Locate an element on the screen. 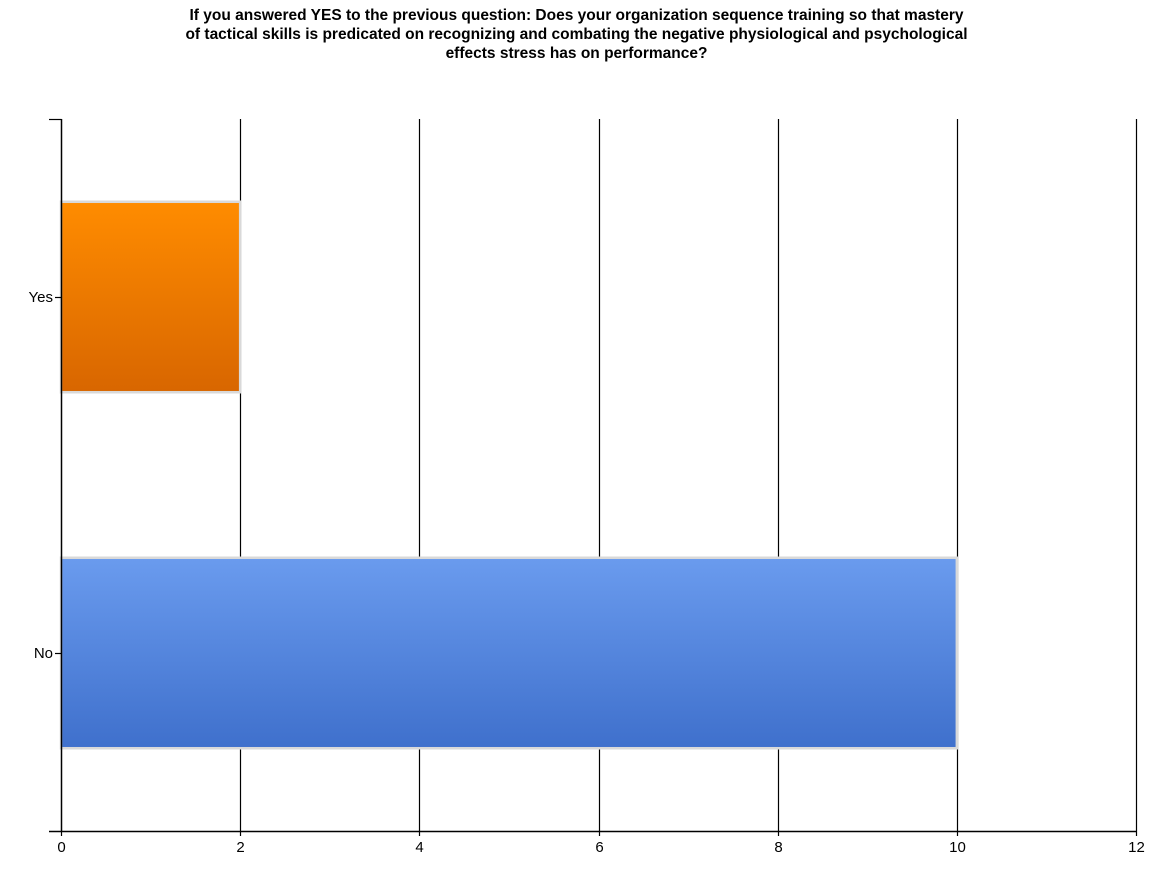 The height and width of the screenshot is (872, 1153). x-tick-label: 0 is located at coordinates (61, 847).